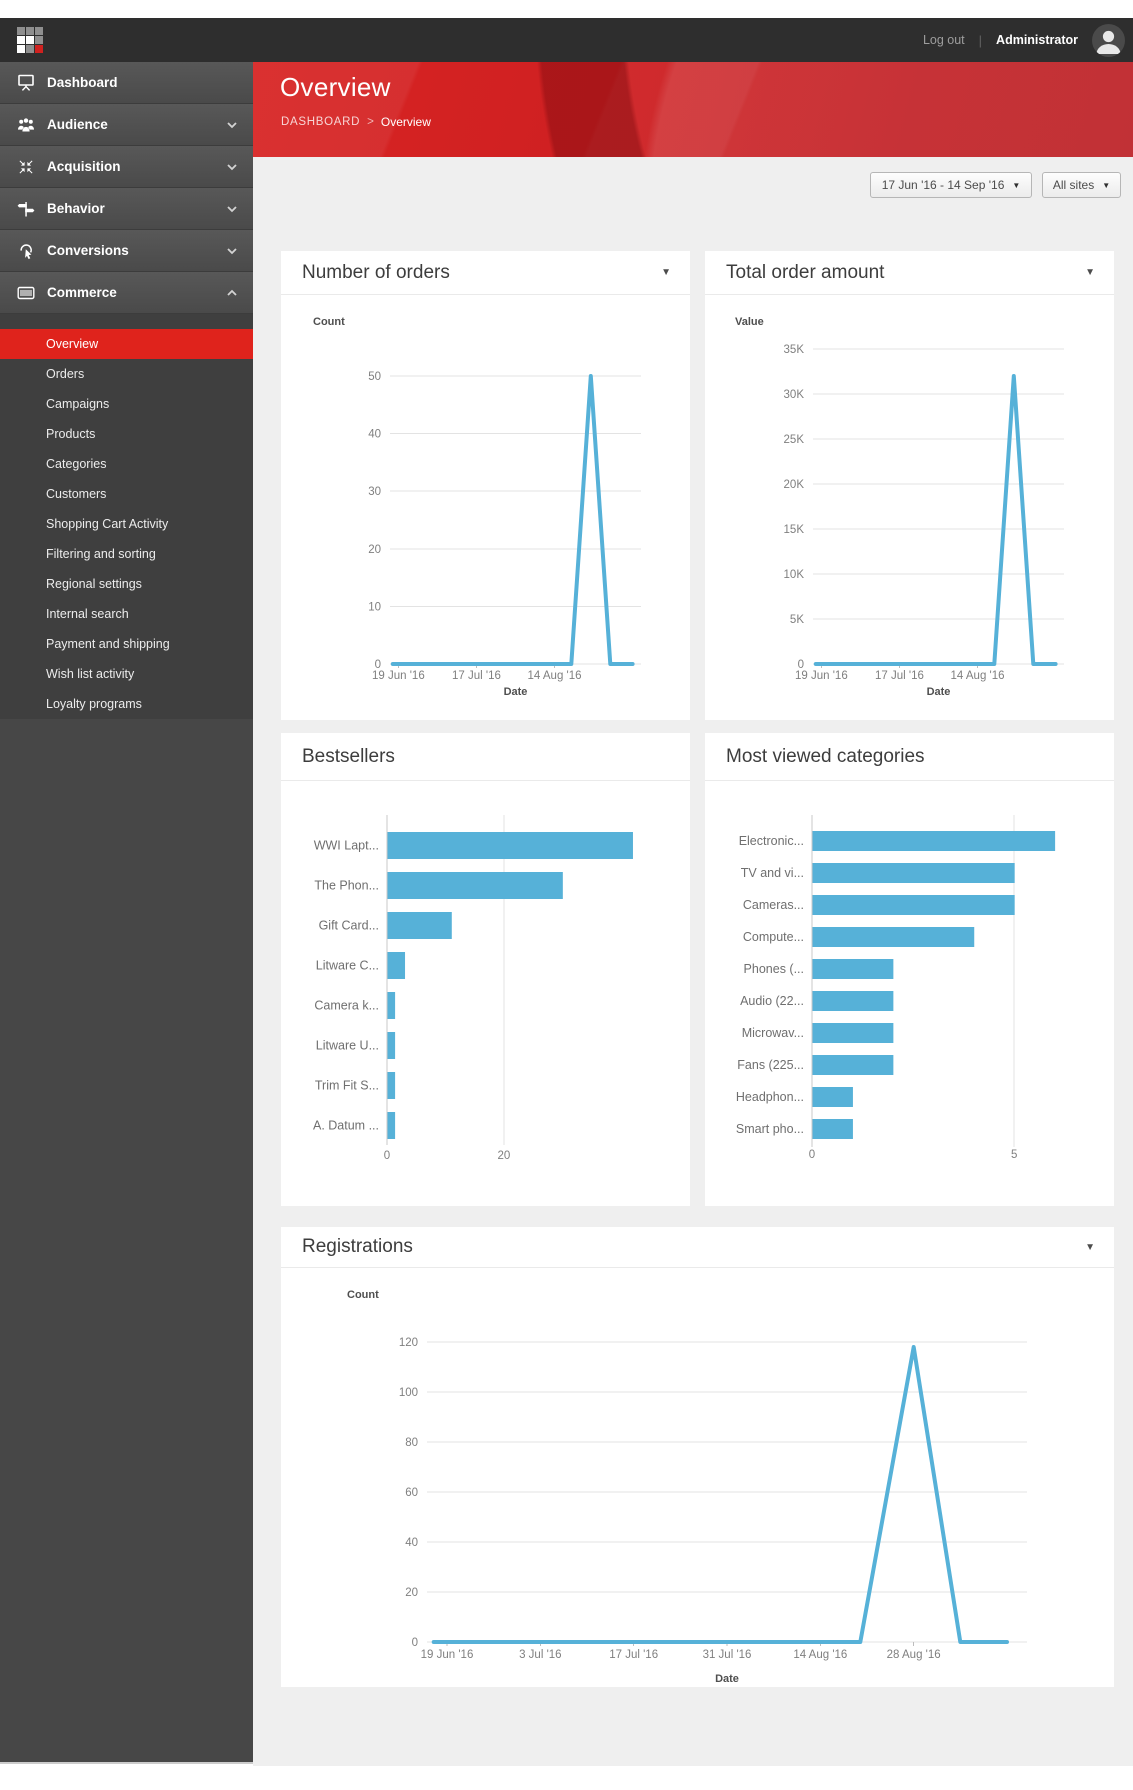 Image resolution: width=1133 pixels, height=1790 pixels. What do you see at coordinates (405, 122) in the screenshot?
I see `breadcrumb-current: Overview` at bounding box center [405, 122].